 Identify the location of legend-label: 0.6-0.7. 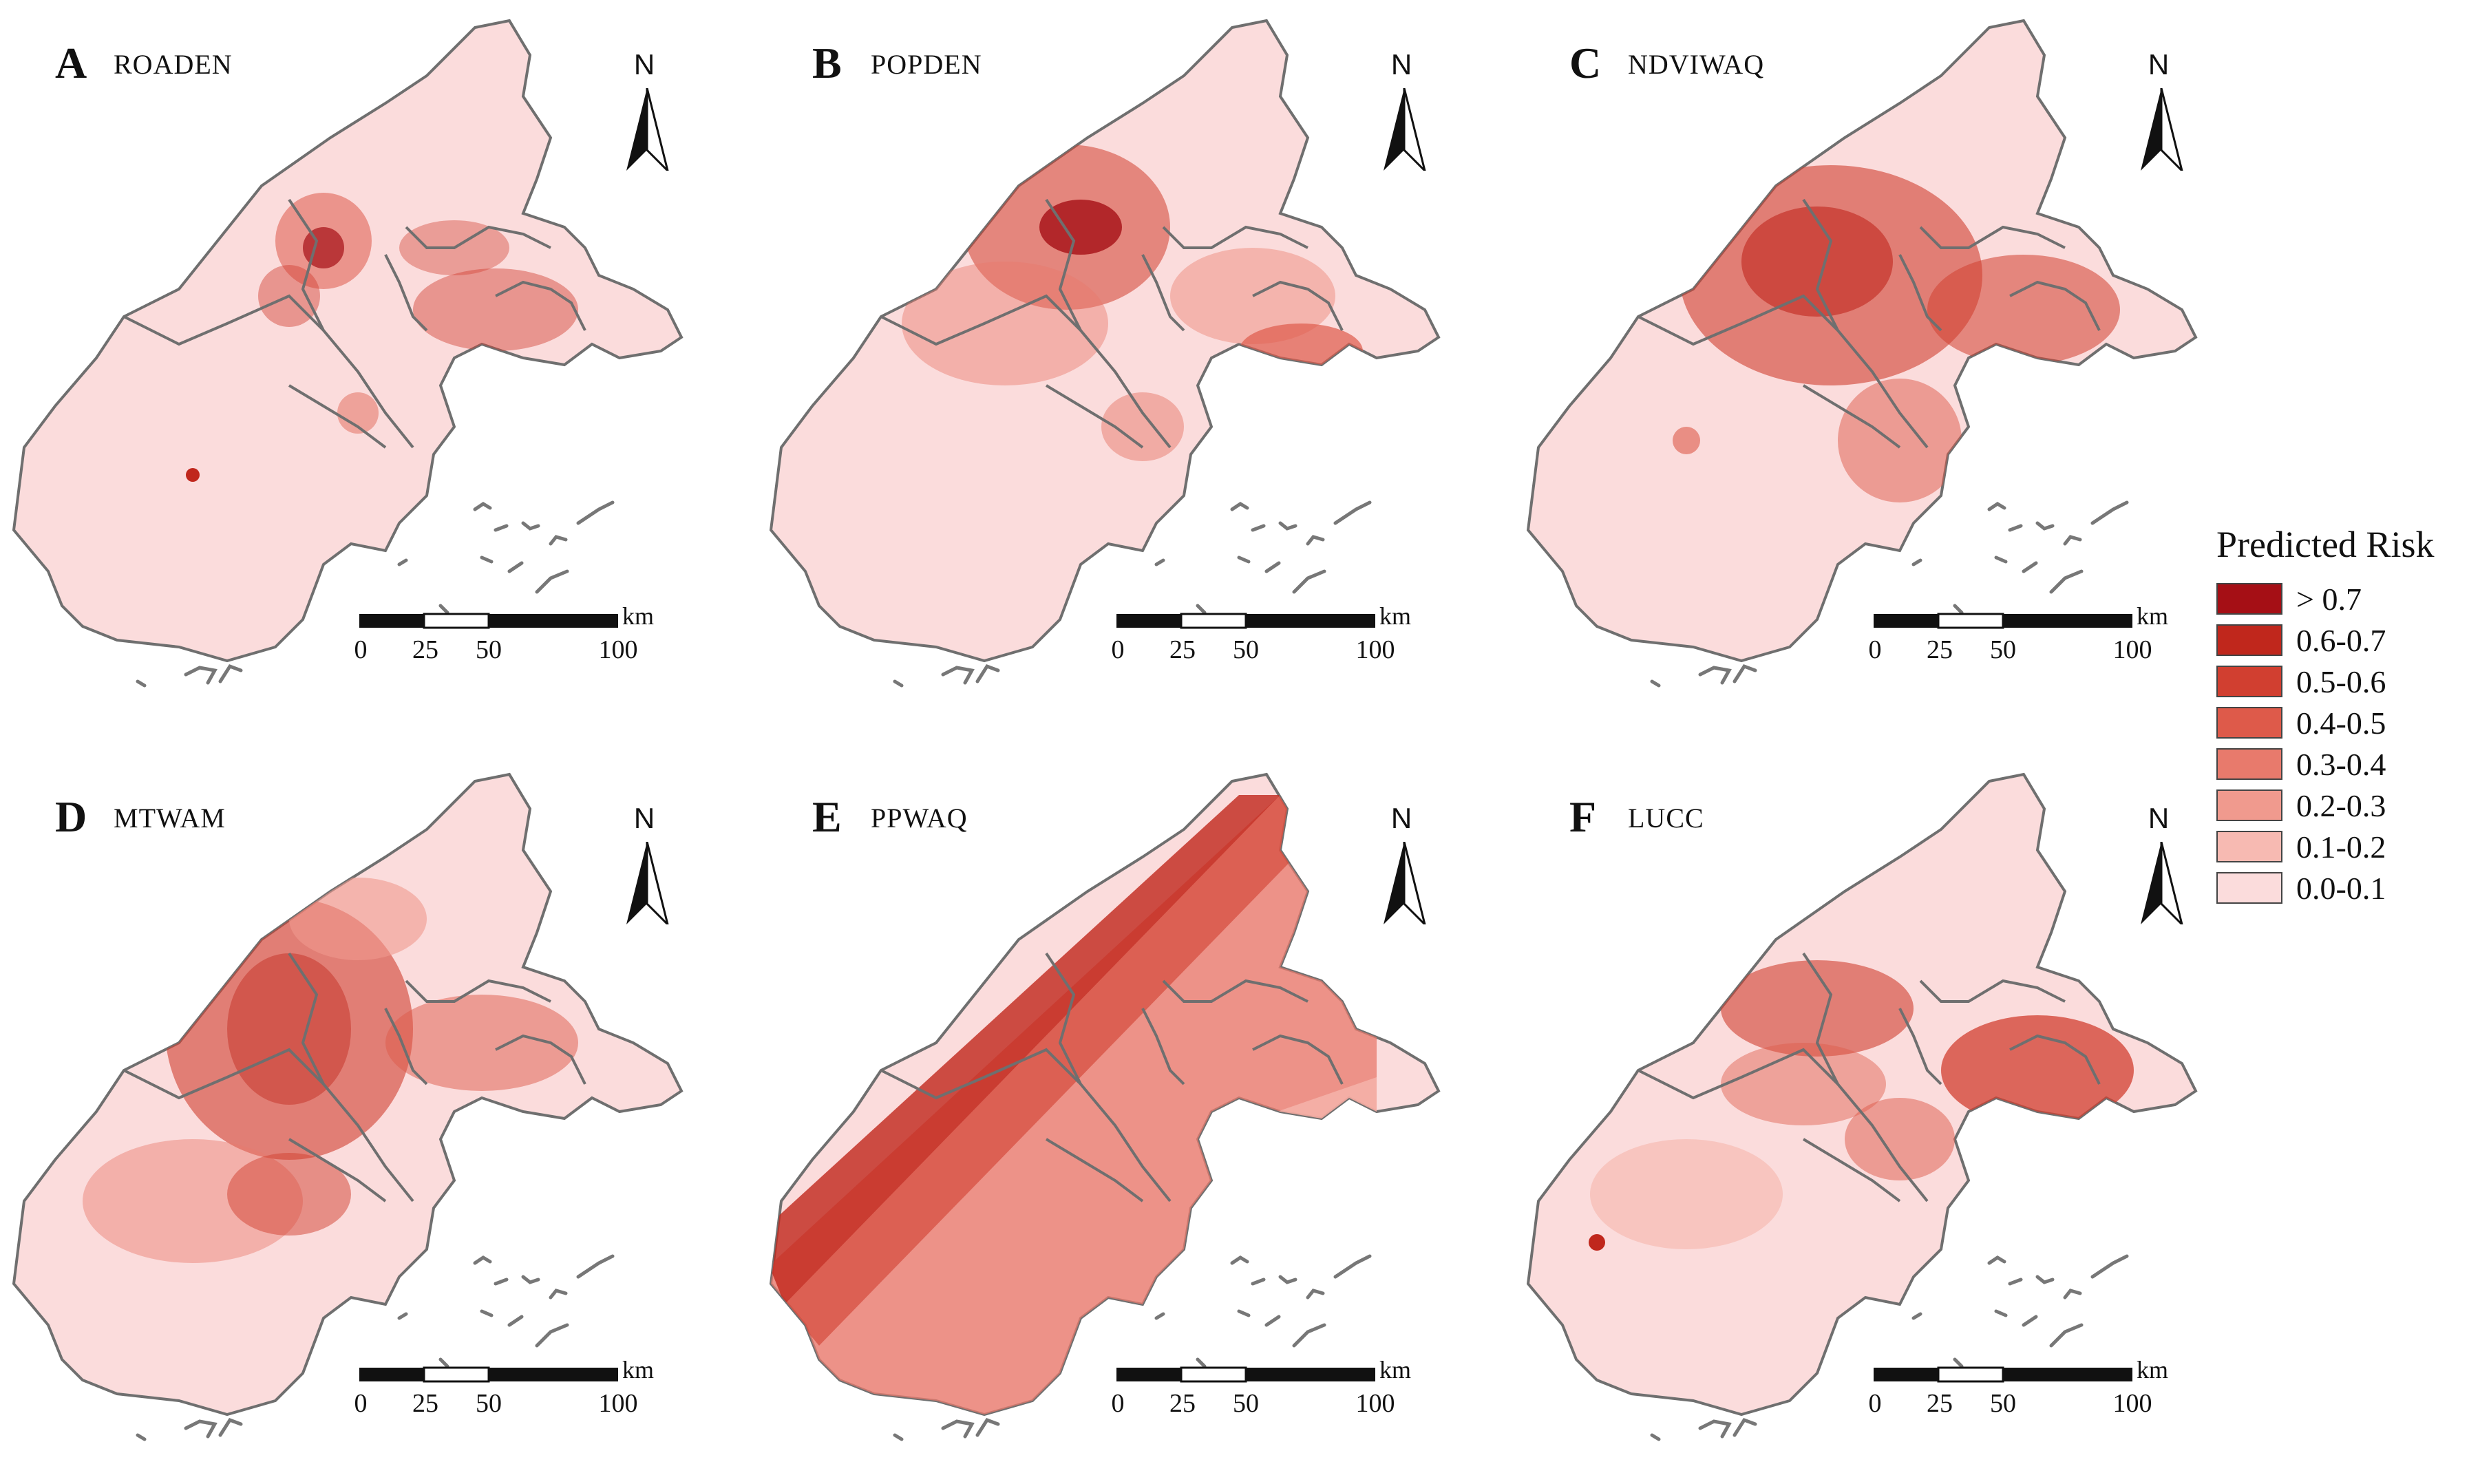
(2341, 640).